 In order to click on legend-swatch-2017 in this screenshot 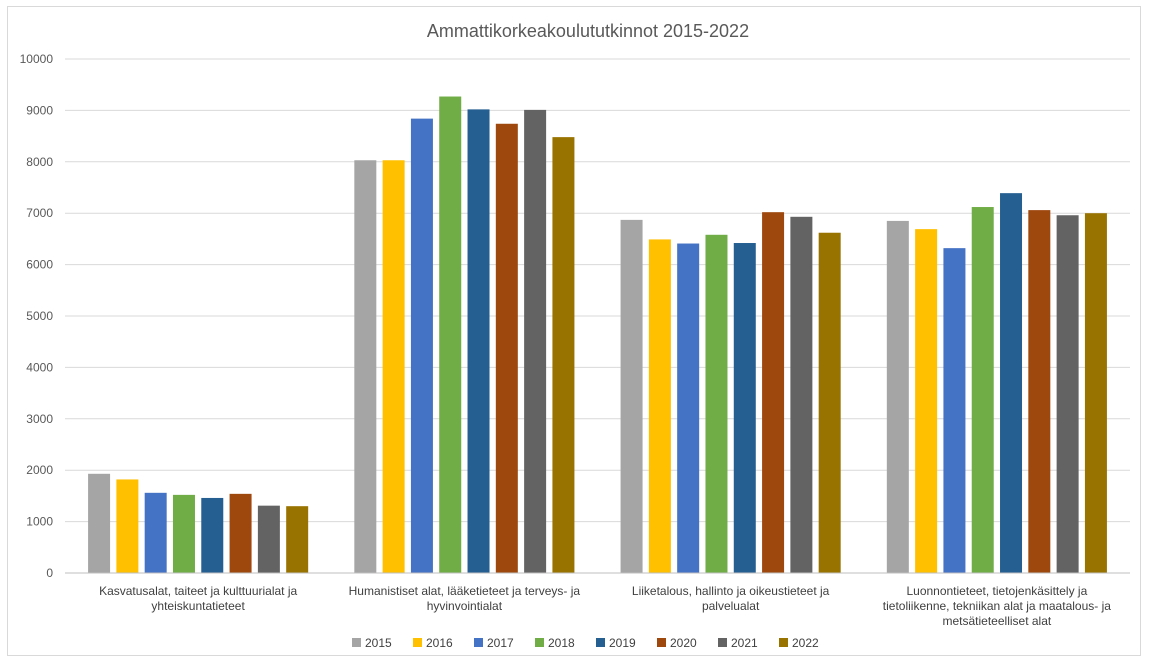, I will do `click(478, 642)`.